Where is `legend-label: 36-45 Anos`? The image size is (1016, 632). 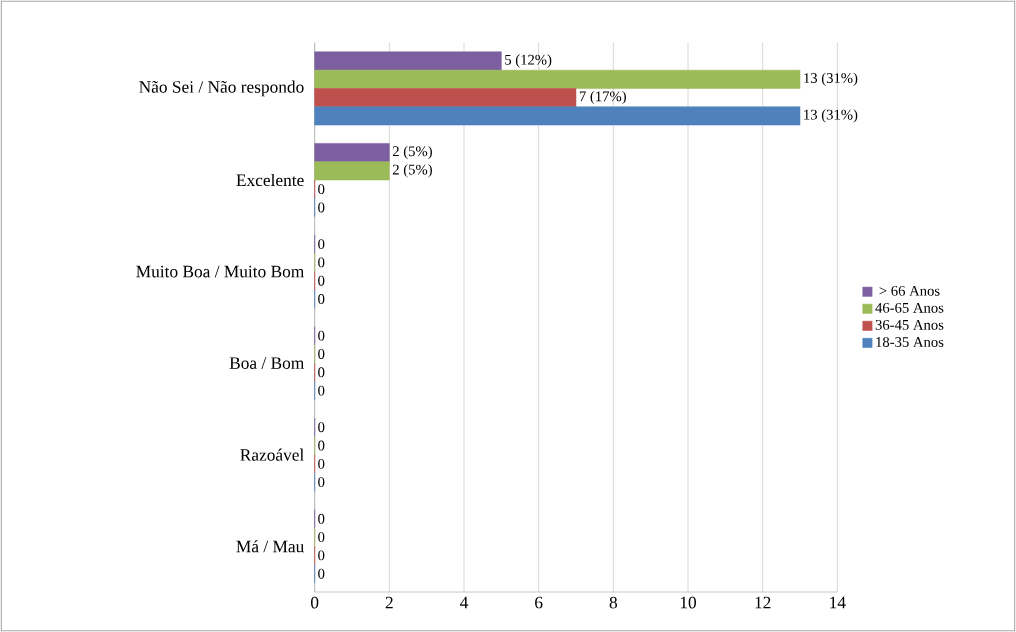
legend-label: 36-45 Anos is located at coordinates (909, 324).